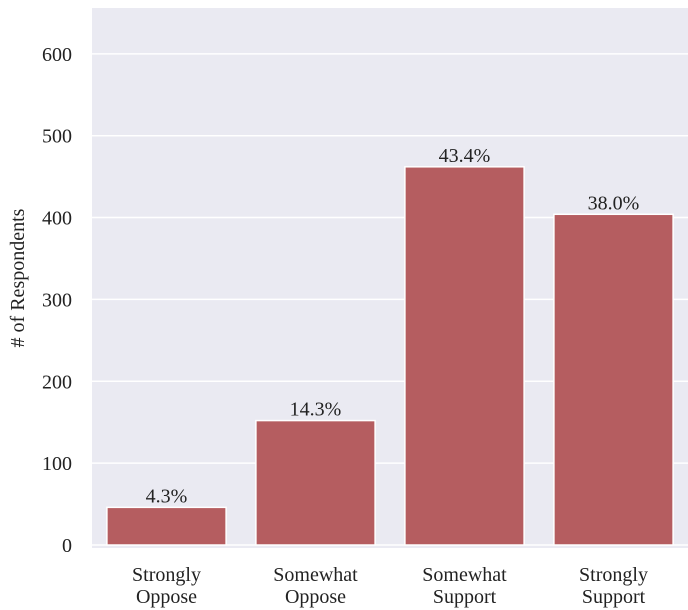 This screenshot has width=688, height=610. What do you see at coordinates (613, 586) in the screenshot?
I see `x-tick-label: Strongly Support` at bounding box center [613, 586].